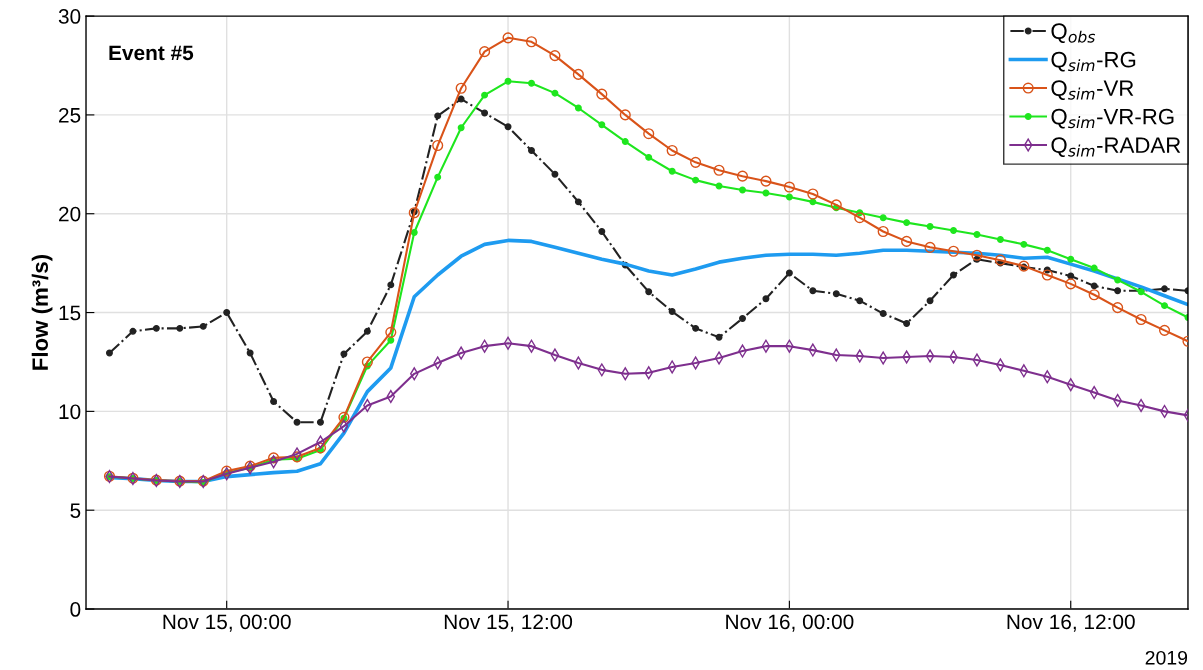 Image resolution: width=1203 pixels, height=670 pixels. I want to click on y-tick-label: 5, so click(75, 510).